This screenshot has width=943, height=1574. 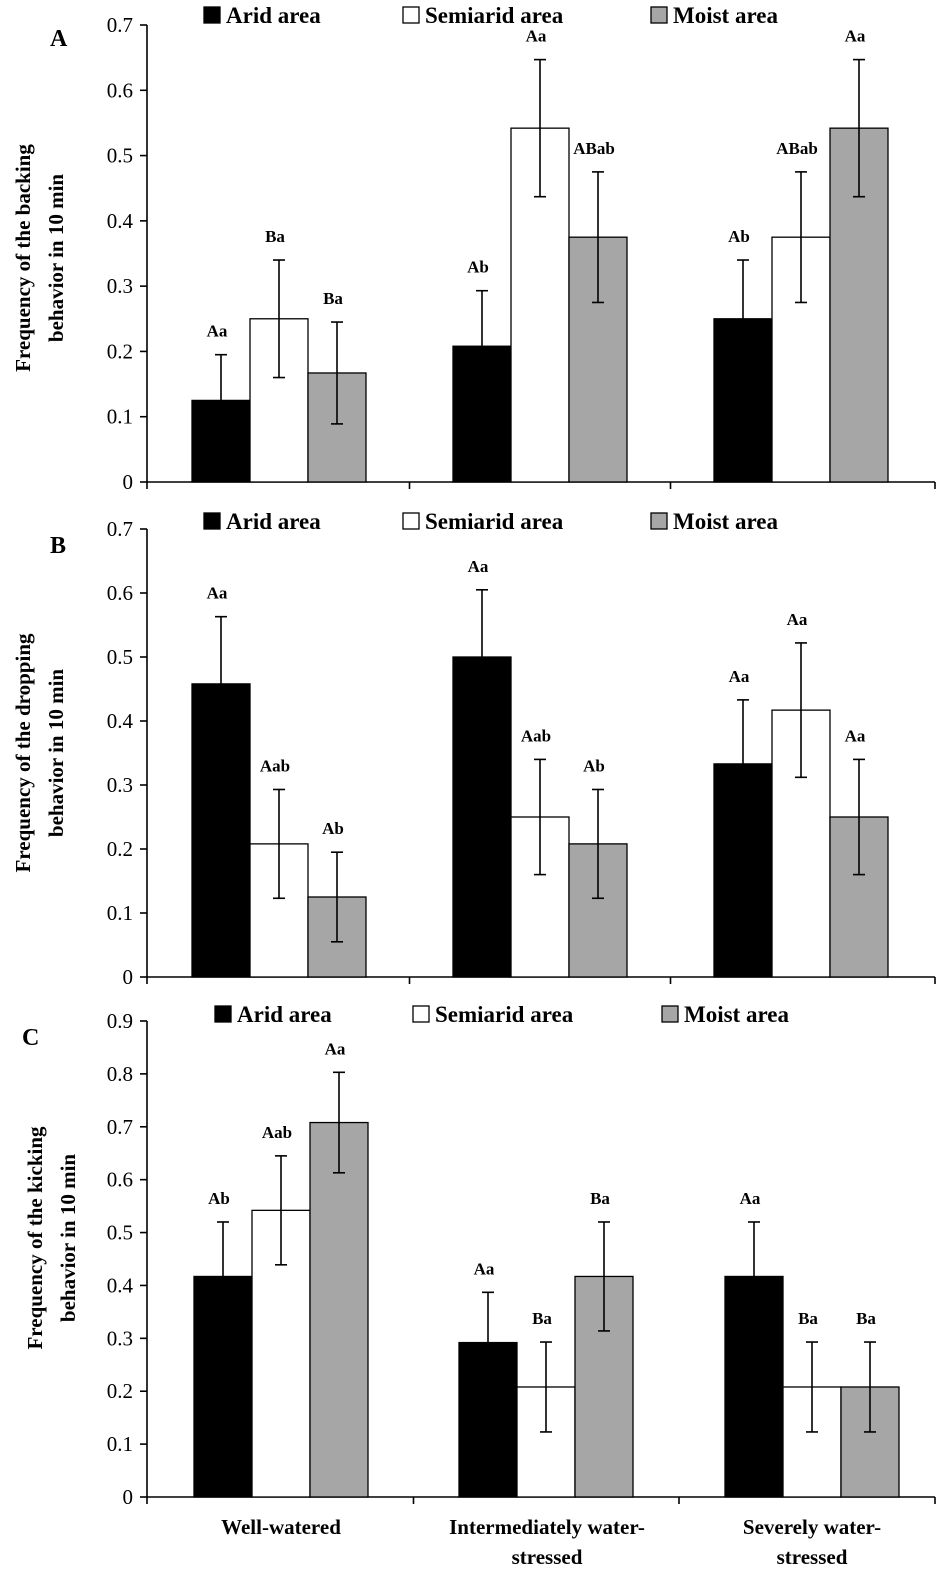 I want to click on panel-a-ytick-label: 0.1, so click(x=120, y=417).